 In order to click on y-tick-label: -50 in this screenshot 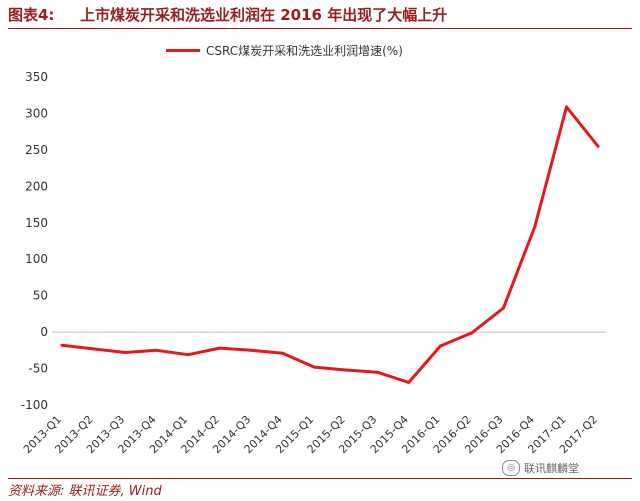, I will do `click(38, 369)`.